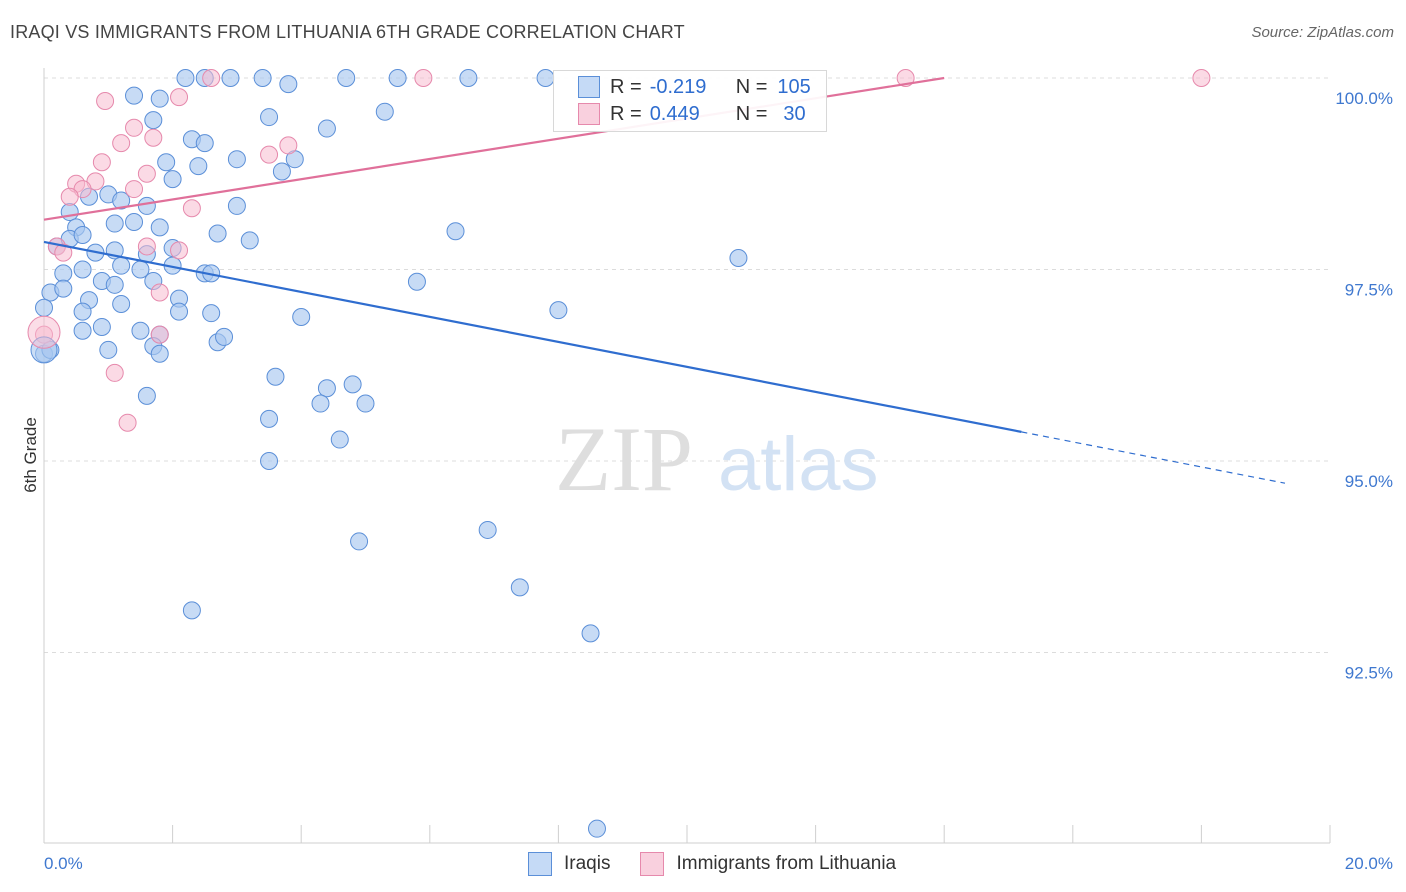 The height and width of the screenshot is (892, 1406). I want to click on y-tick-label: 92.5%, so click(1369, 673).